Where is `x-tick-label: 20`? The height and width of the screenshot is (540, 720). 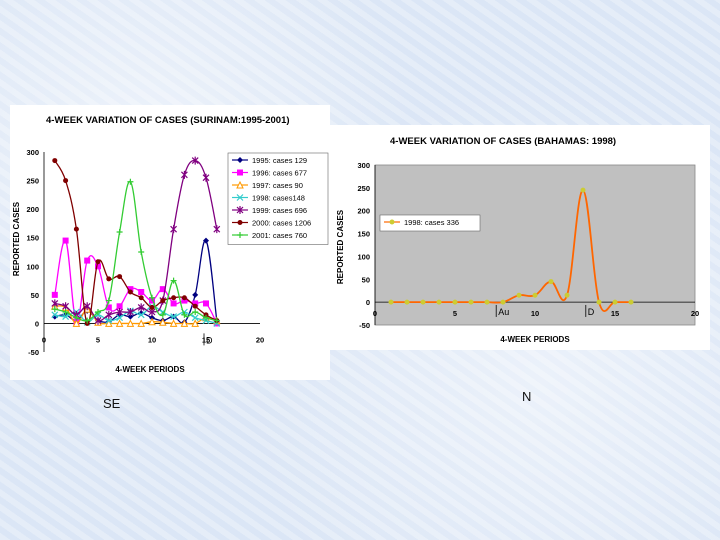
x-tick-label: 20 is located at coordinates (695, 313).